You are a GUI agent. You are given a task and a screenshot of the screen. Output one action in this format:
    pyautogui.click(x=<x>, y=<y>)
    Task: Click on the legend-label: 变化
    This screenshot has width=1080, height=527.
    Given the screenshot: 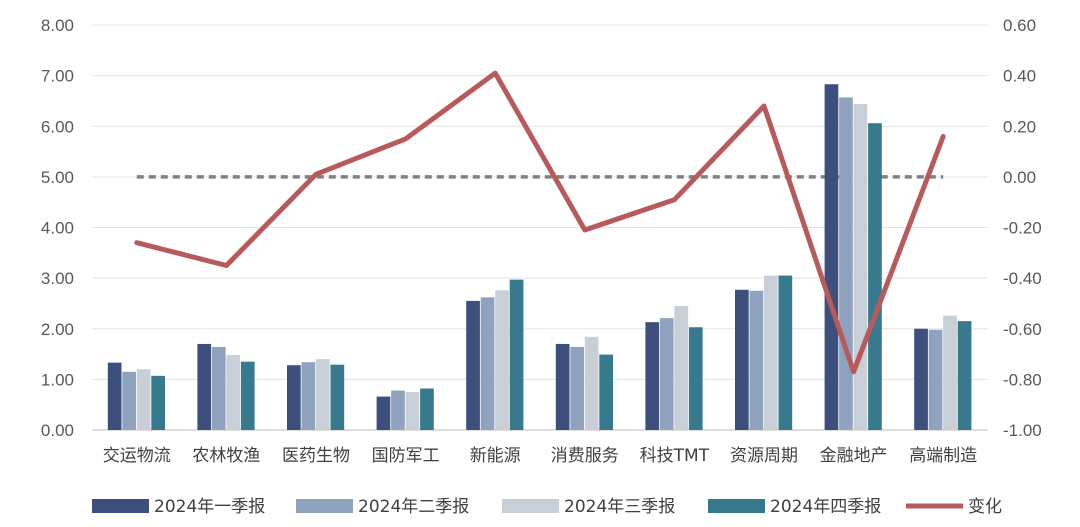 What is the action you would take?
    pyautogui.click(x=985, y=507)
    